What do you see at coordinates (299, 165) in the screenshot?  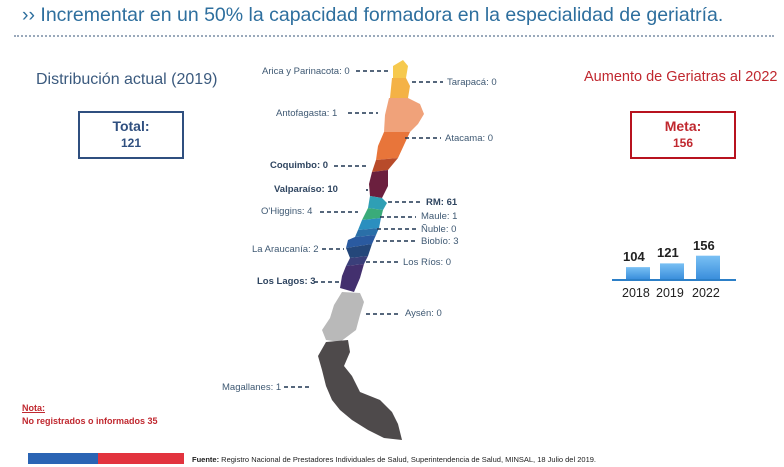 I see `label-coquimbo: Coquimbo: 0` at bounding box center [299, 165].